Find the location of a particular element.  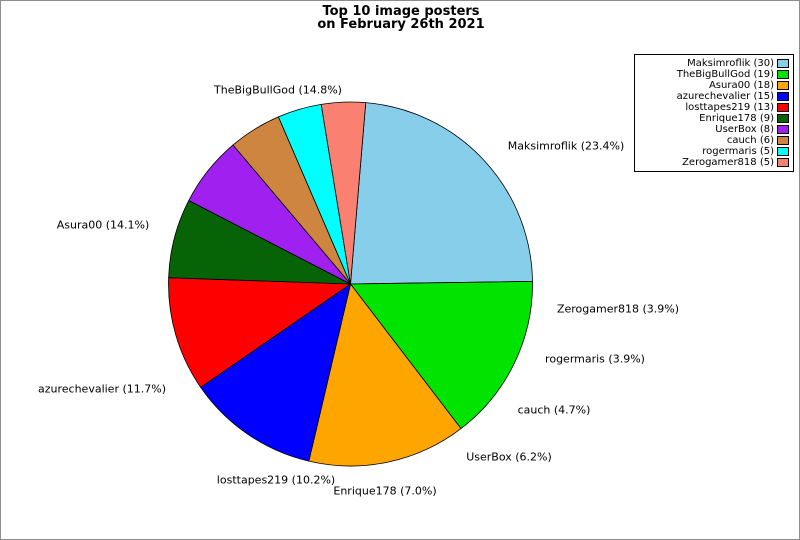

chart-title-line2: on February 26th 2021 is located at coordinates (401, 24).